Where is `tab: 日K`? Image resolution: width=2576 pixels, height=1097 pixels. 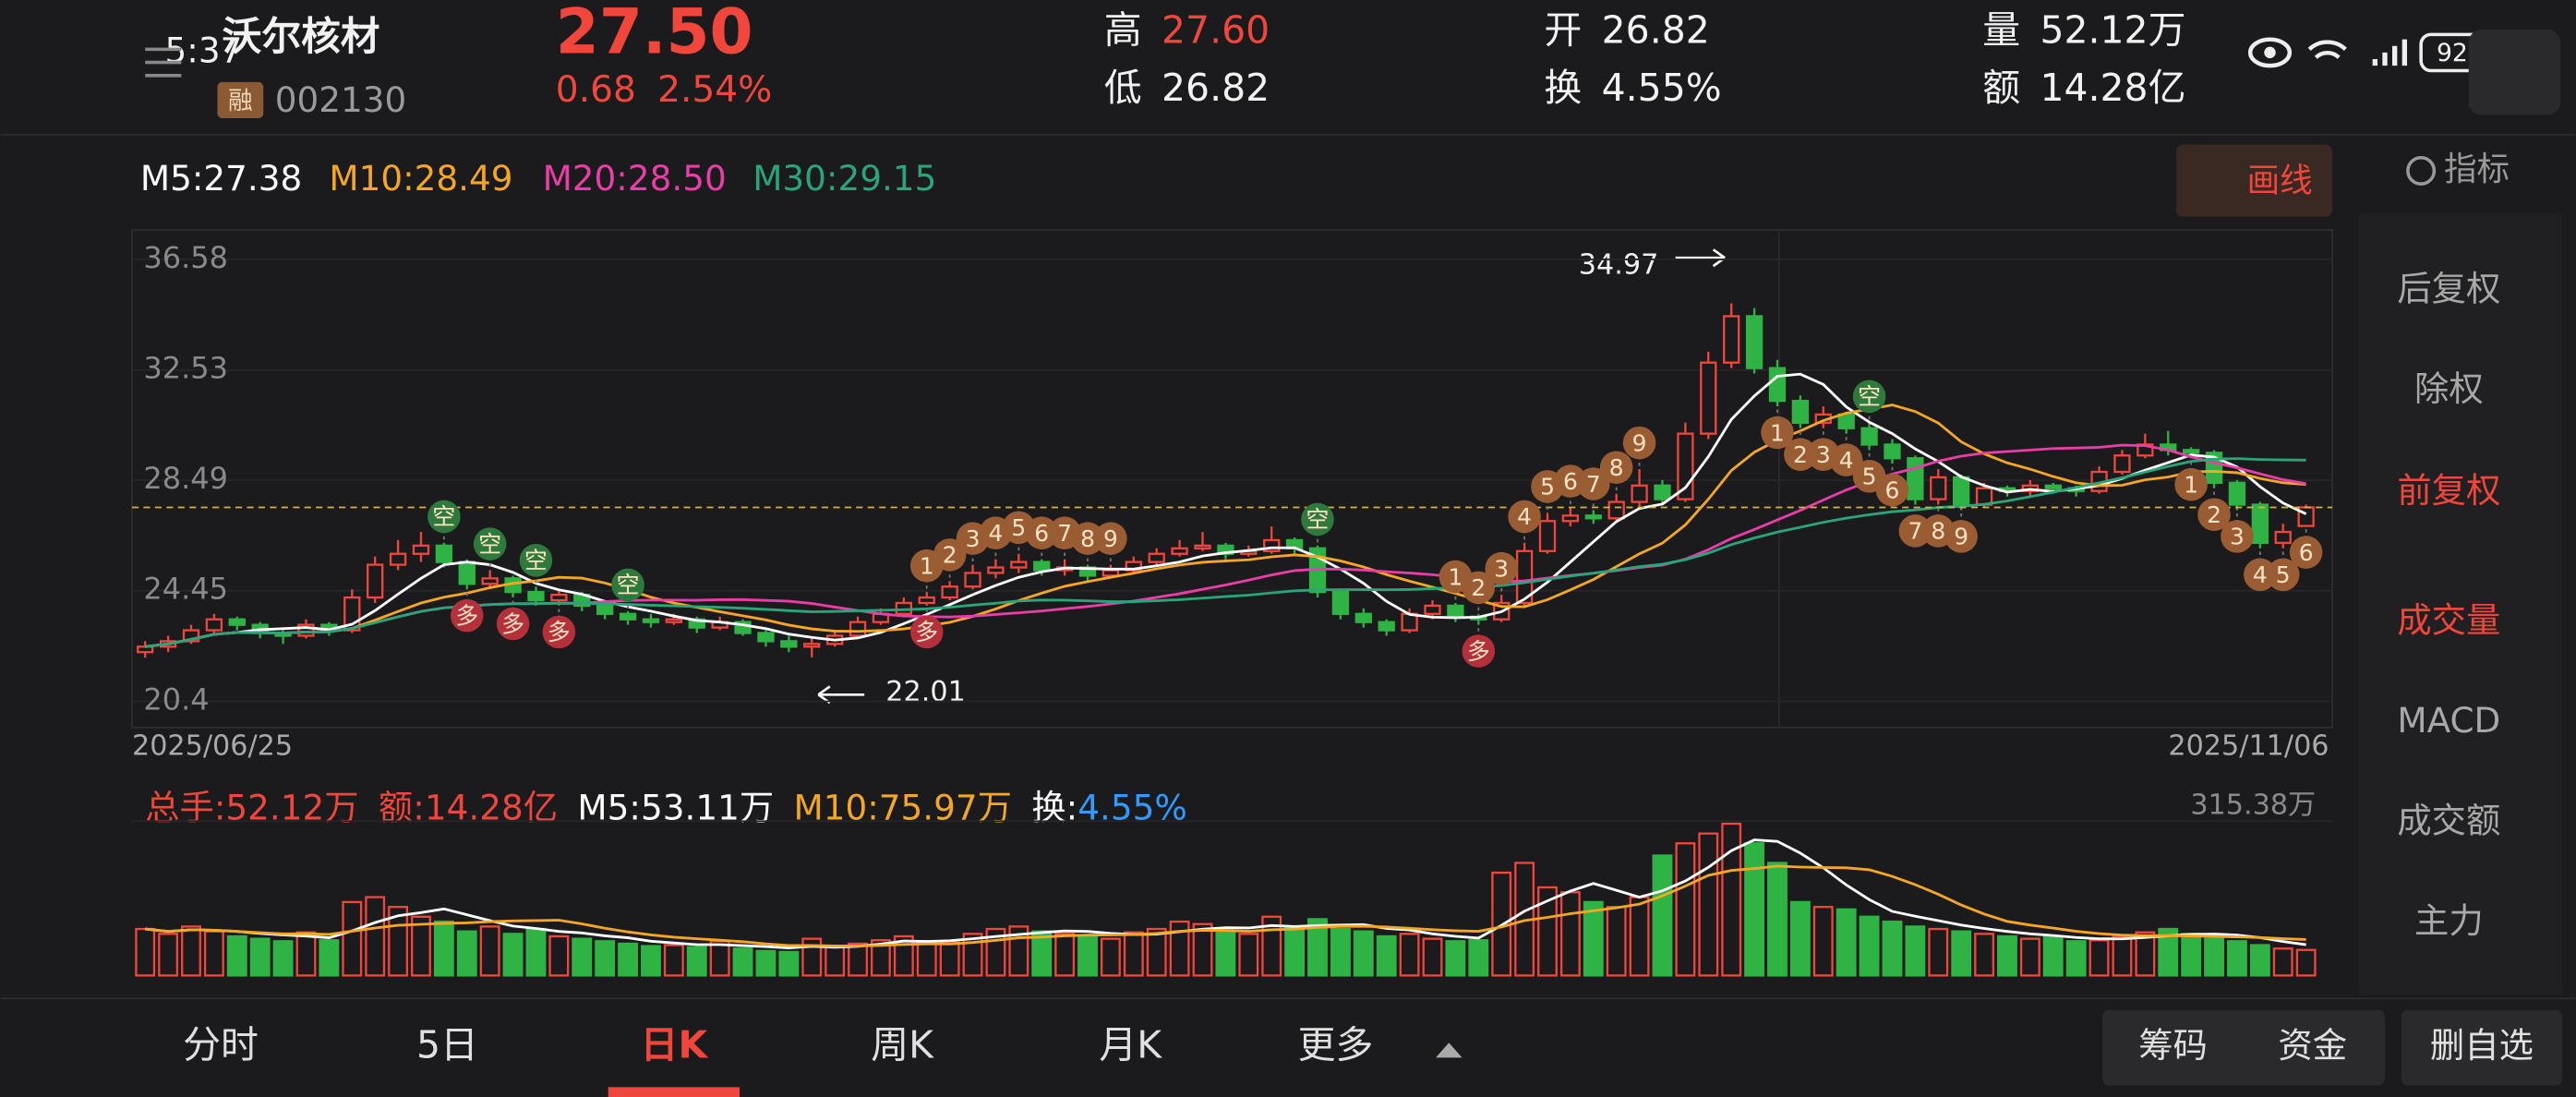
tab: 日K is located at coordinates (675, 1045).